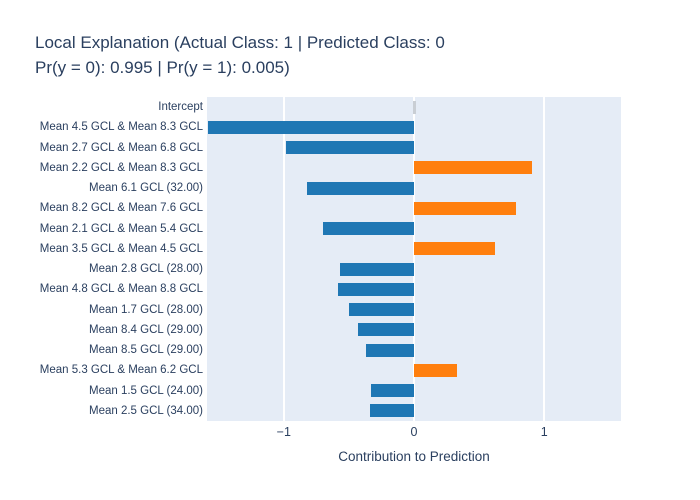 This screenshot has height=500, width=700. I want to click on y-axis-label: Mean 3.5 GCL & Mean 4.5 GCL, so click(121, 248).